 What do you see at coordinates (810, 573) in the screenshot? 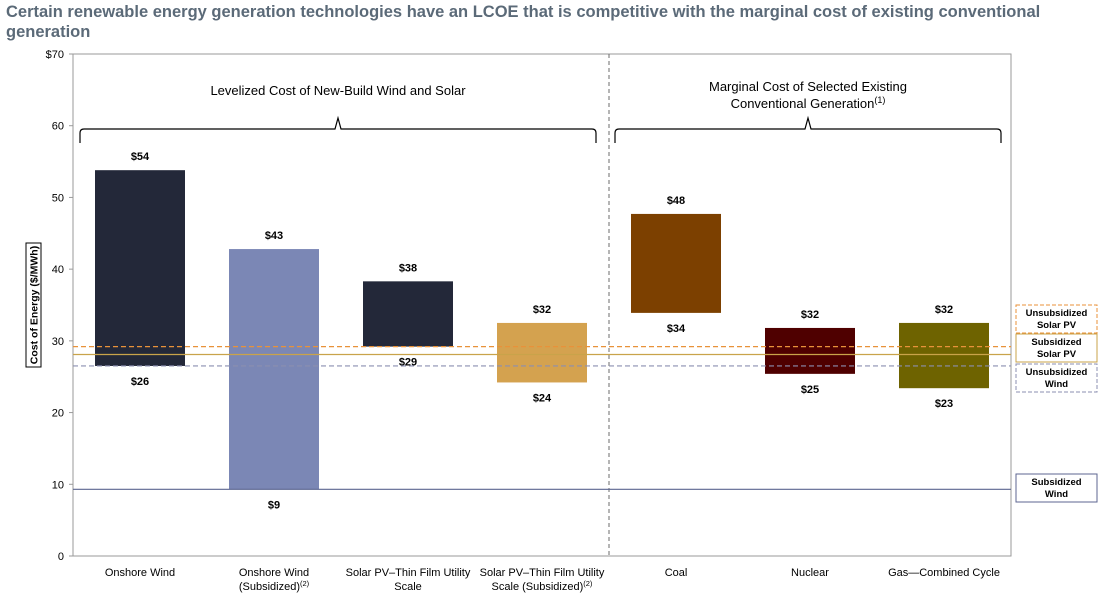
I see `x-category-label: Nuclear` at bounding box center [810, 573].